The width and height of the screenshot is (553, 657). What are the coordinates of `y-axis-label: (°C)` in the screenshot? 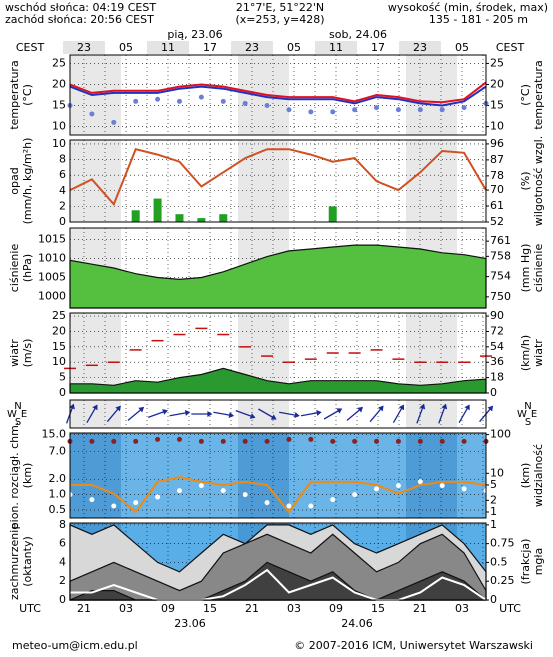 It's located at (27, 95).